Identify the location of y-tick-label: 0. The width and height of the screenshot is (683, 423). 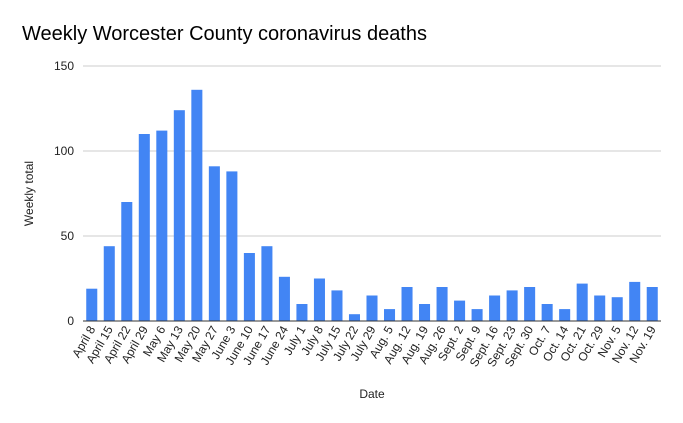
(70, 321).